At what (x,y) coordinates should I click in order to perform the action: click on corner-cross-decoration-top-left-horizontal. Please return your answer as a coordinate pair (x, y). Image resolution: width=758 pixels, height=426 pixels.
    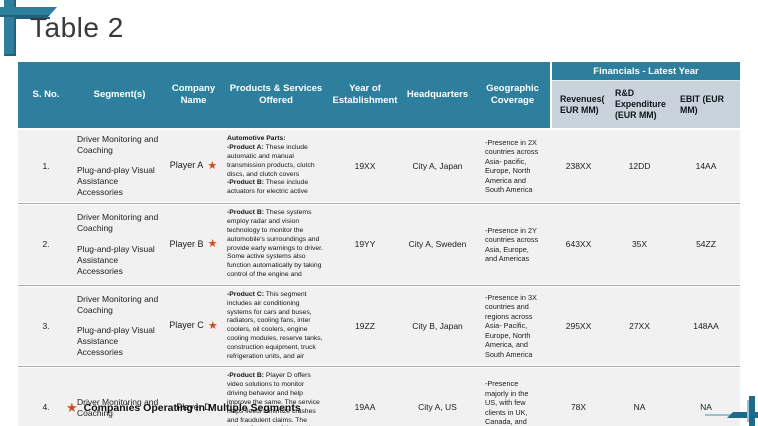
    Looking at the image, I should click on (28, 12).